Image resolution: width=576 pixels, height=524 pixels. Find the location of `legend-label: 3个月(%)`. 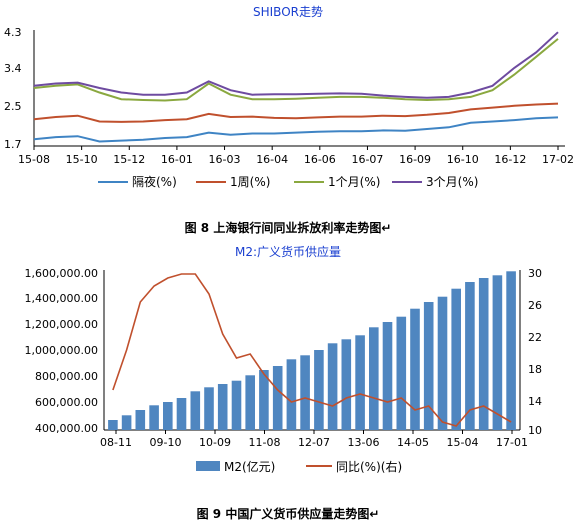

legend-label: 3个月(%) is located at coordinates (452, 182).